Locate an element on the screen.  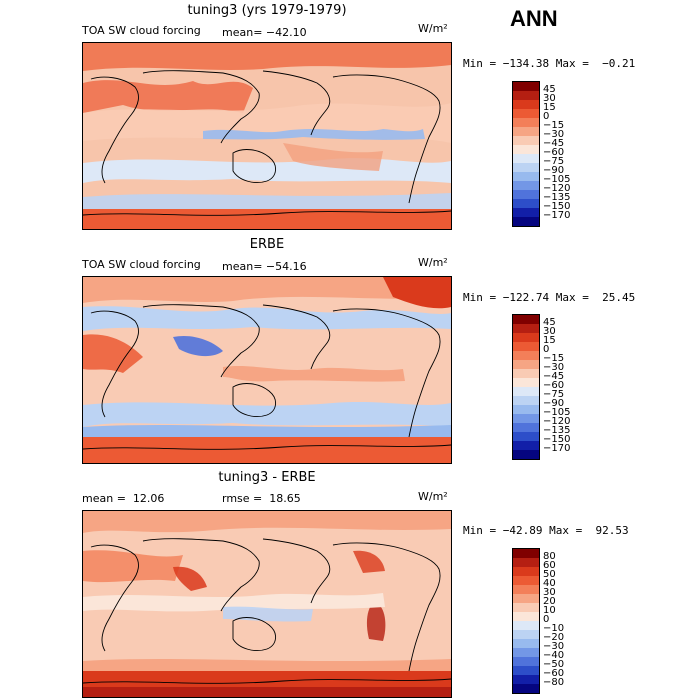
panel-2-map is located at coordinates (267, 370).